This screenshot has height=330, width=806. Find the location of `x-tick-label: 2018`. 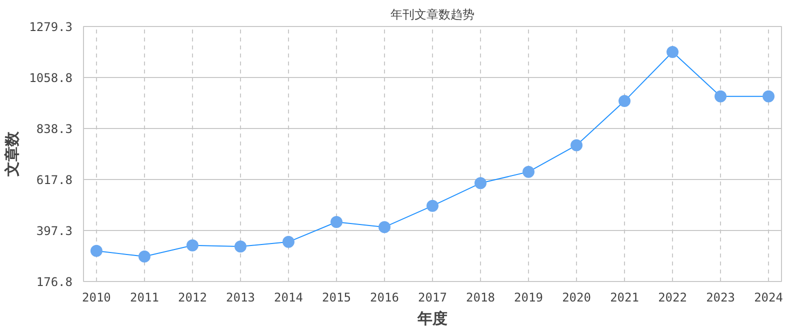

x-tick-label: 2018 is located at coordinates (480, 297).